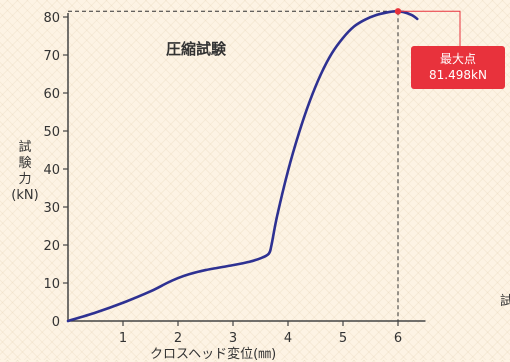 Image resolution: width=510 pixels, height=362 pixels. I want to click on x-tick-label-6: 6, so click(398, 338).